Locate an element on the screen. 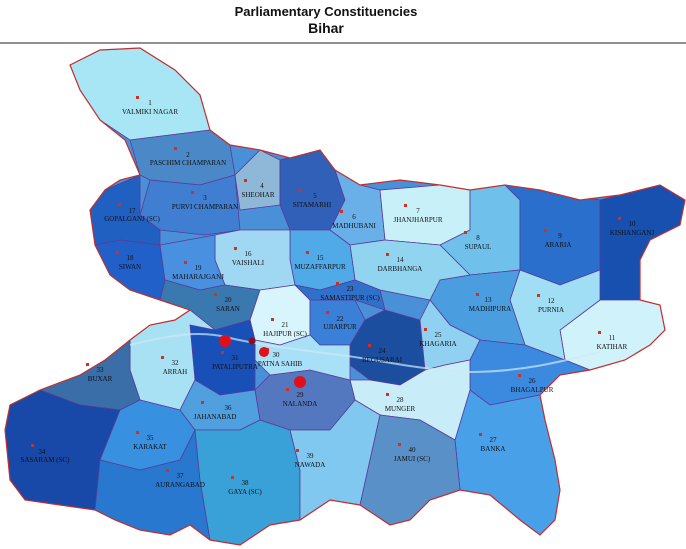  constituency-name: BUXAR is located at coordinates (100, 379).